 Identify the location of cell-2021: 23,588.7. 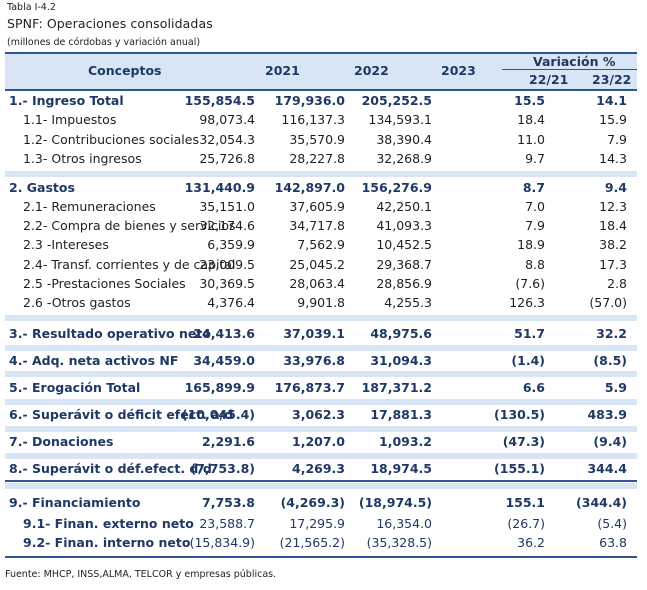
(227, 523).